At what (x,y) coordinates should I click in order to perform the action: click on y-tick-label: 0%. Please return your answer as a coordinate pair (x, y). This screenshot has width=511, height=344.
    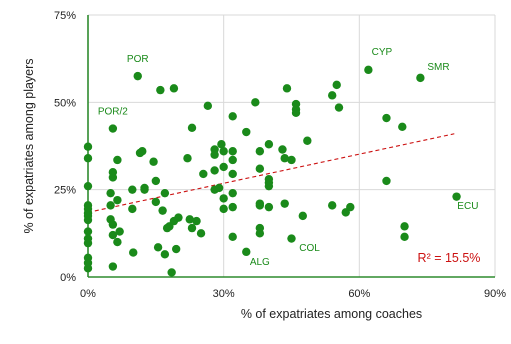
    Looking at the image, I should click on (68, 278).